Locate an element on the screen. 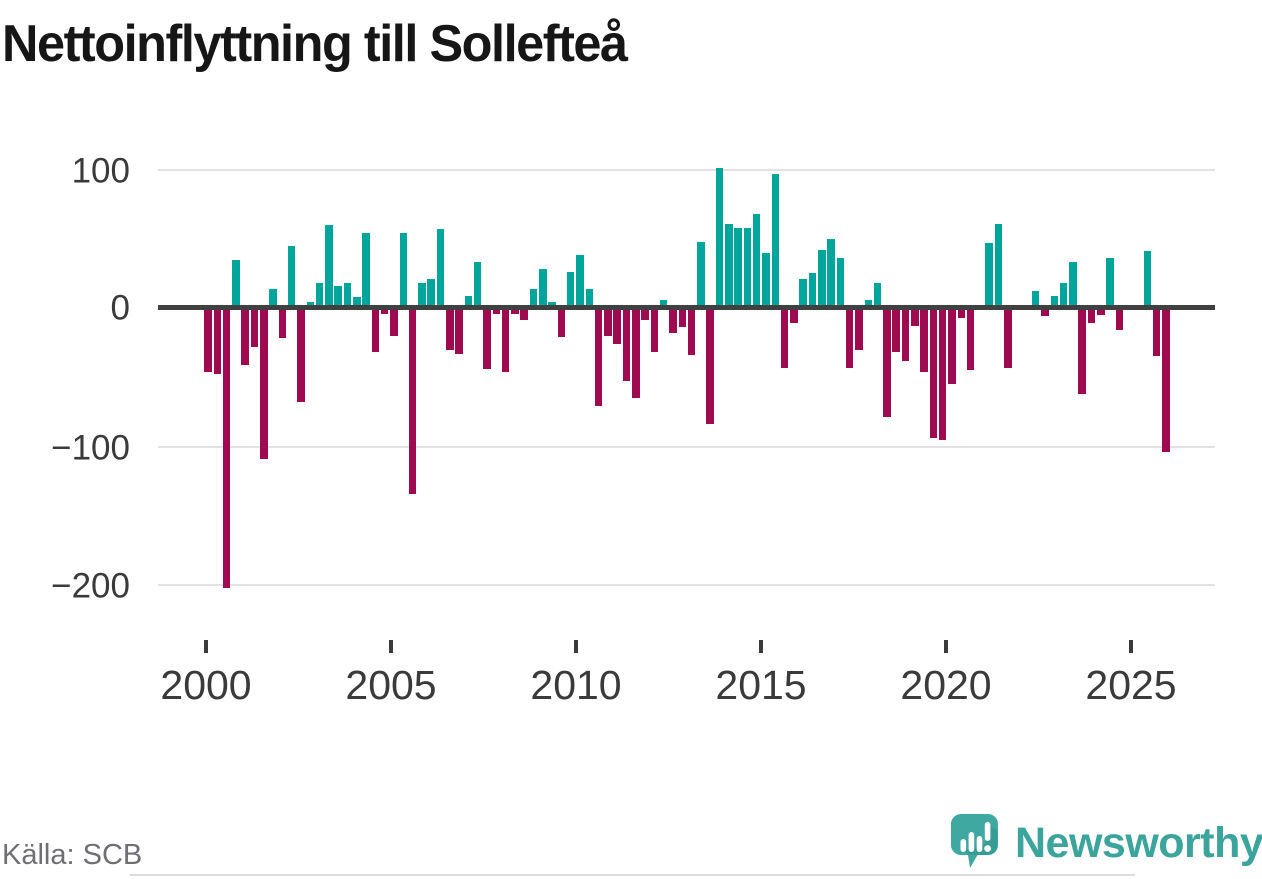 Image resolution: width=1262 pixels, height=879 pixels. bar-2015-Q4 is located at coordinates (794, 316).